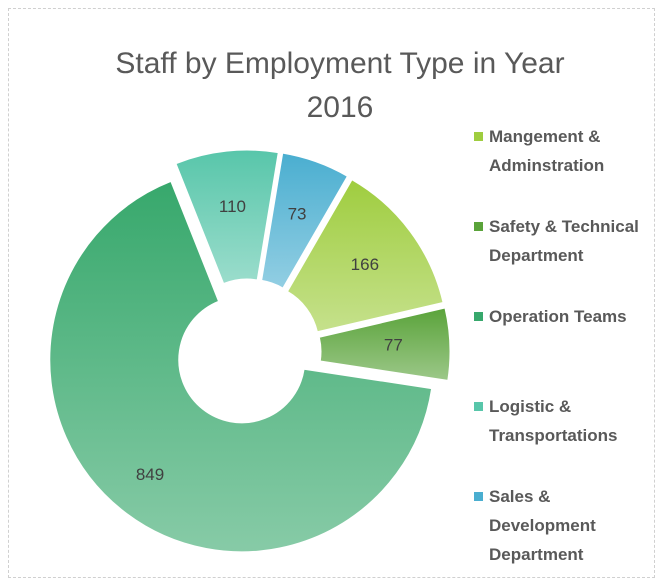  Describe the element at coordinates (150, 474) in the screenshot. I see `data-label: 849` at that location.